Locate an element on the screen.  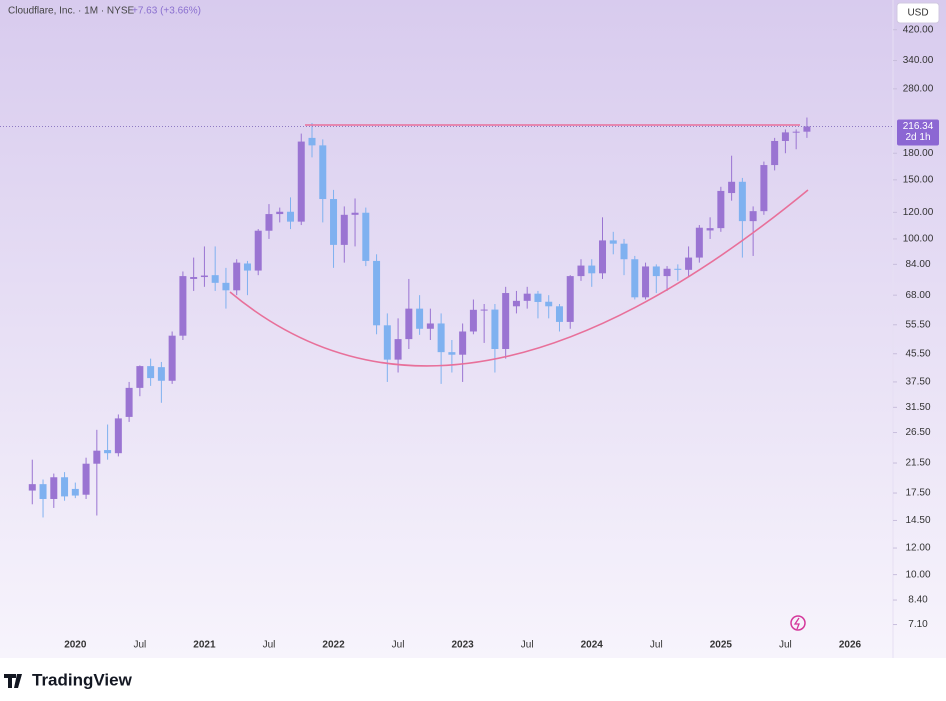
y-tick-label: 7.10 is located at coordinates (918, 624).